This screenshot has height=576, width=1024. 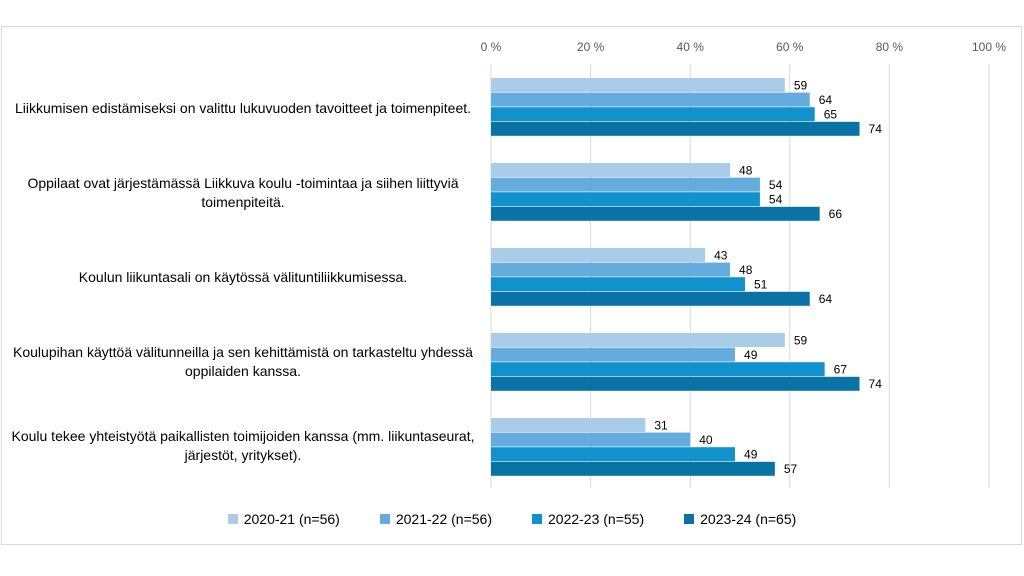 I want to click on legend-label: 2021-22 (n=56), so click(x=443, y=519).